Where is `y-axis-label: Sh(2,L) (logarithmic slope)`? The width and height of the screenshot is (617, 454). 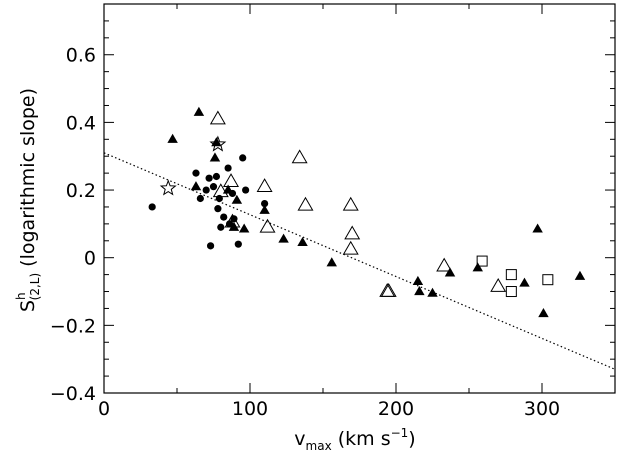
y-axis-label: Sh(2,L) (logarithmic slope) is located at coordinates (28, 200).